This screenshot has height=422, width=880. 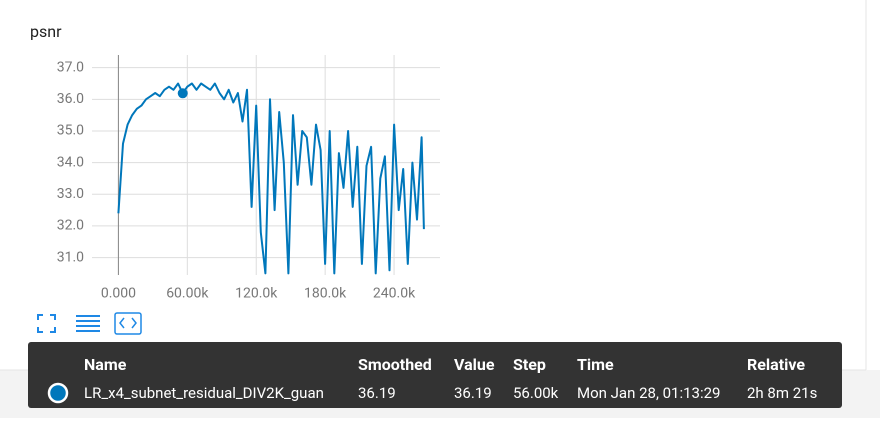 I want to click on tooltip-box, so click(x=435, y=375).